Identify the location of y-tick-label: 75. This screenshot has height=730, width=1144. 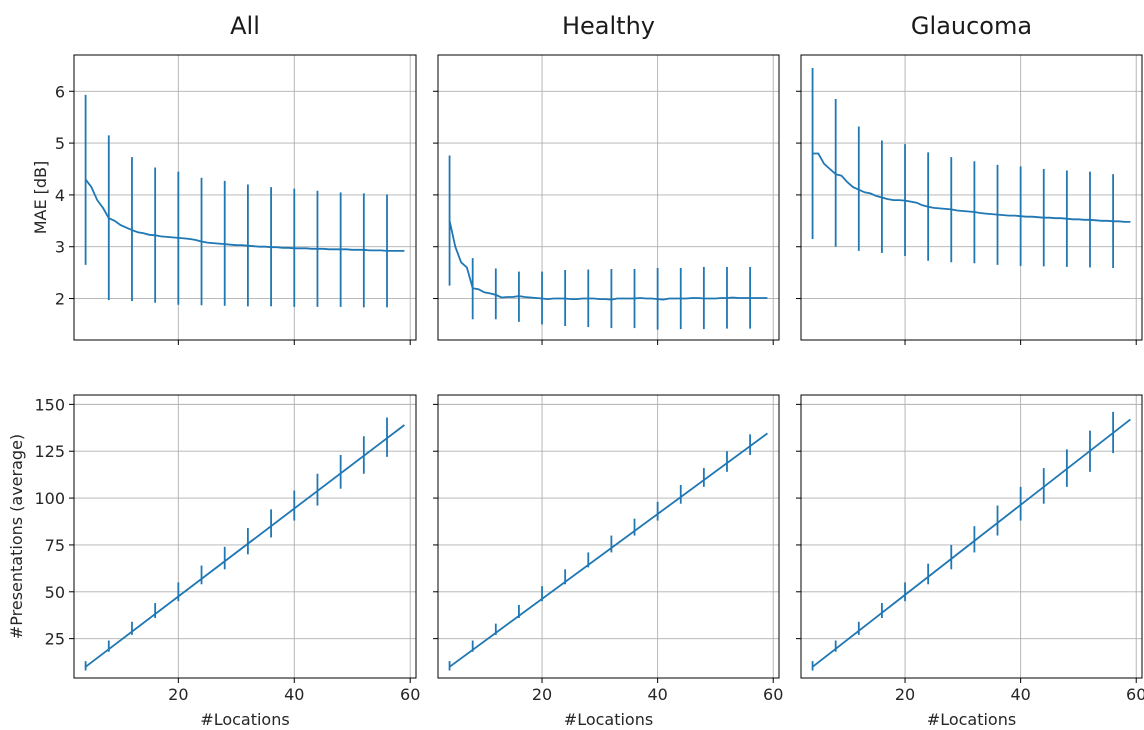
(55, 545).